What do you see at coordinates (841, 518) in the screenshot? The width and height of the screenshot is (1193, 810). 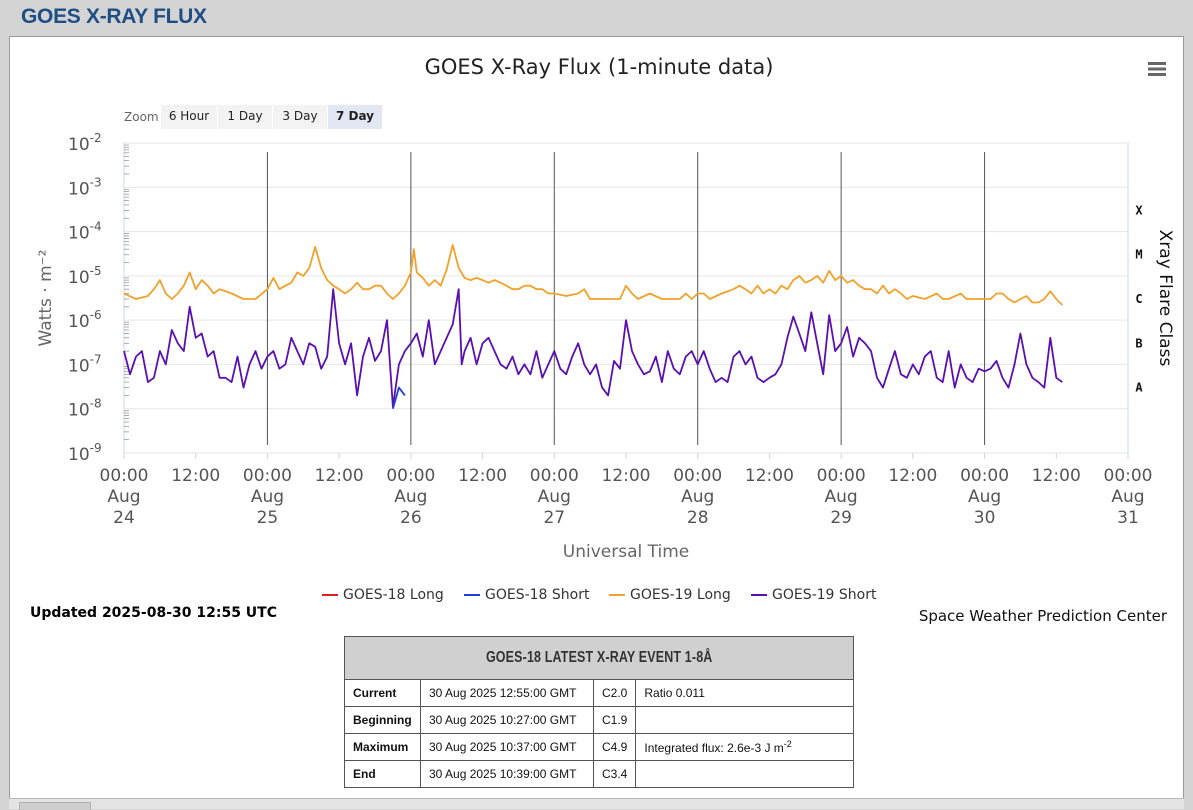 I see `x-tick-day: 29` at bounding box center [841, 518].